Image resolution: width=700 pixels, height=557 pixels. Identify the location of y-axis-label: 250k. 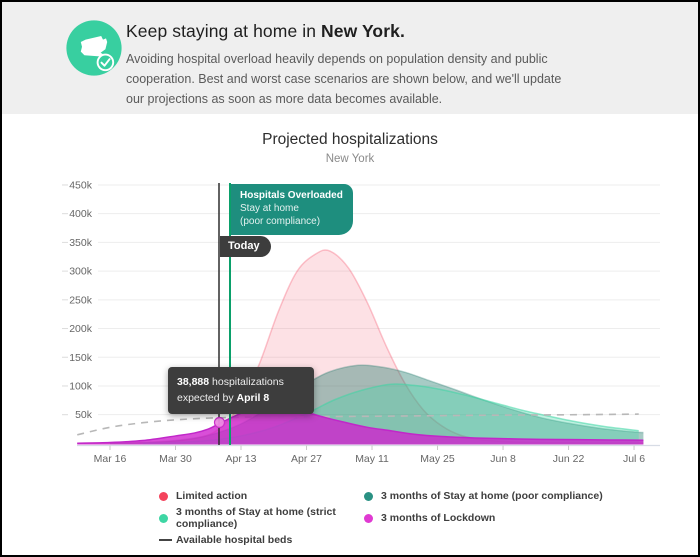
(81, 300).